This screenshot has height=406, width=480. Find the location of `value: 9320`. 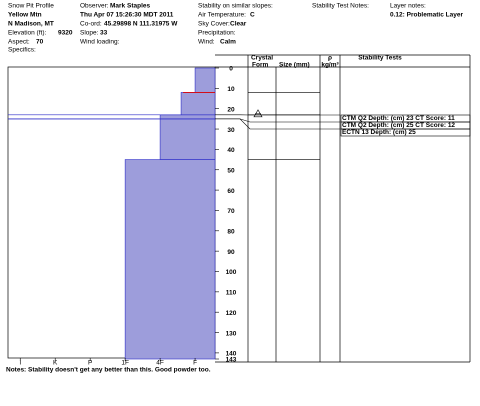

value: 9320 is located at coordinates (65, 33).